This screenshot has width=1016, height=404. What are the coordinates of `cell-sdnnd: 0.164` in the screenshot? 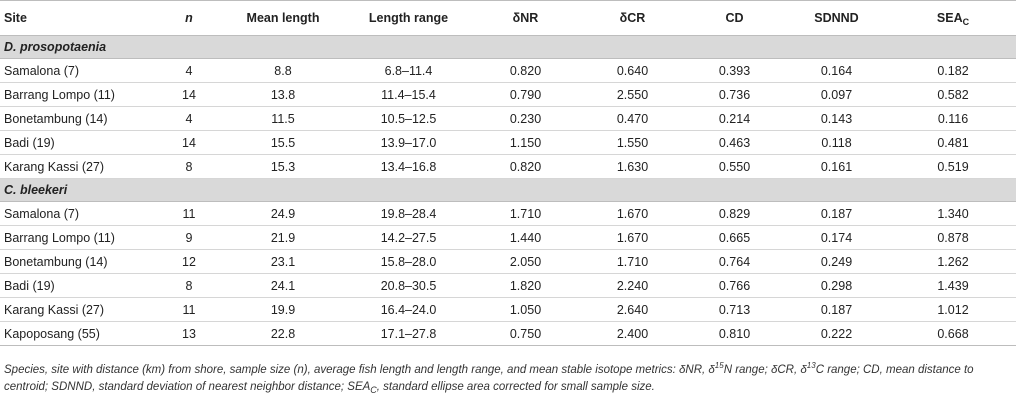 It's located at (836, 70).